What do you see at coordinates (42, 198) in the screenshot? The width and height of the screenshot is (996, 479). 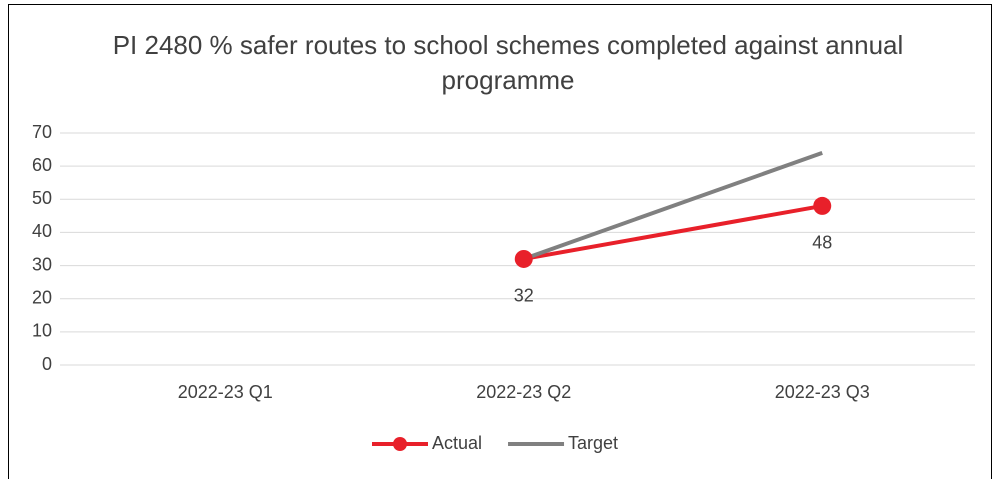 I see `y-tick-label: 50` at bounding box center [42, 198].